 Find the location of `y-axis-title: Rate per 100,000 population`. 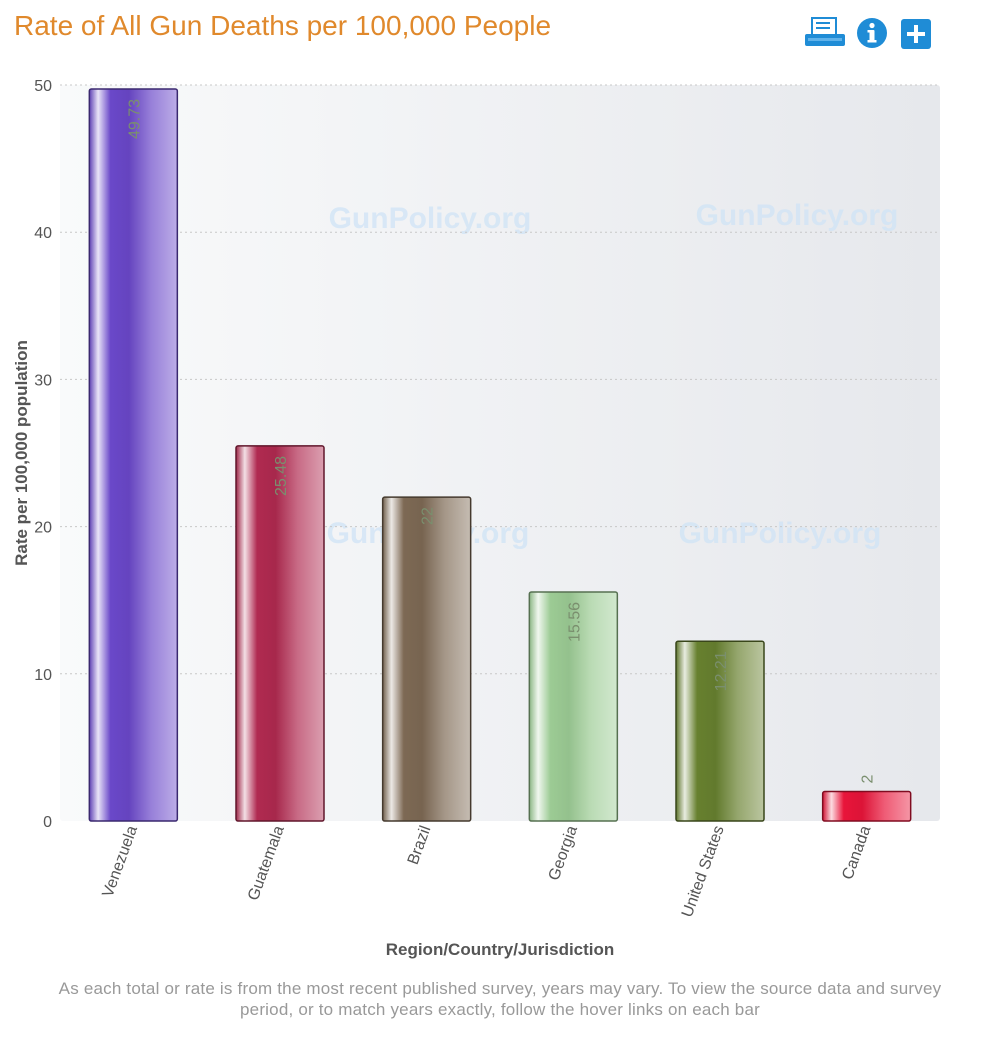

y-axis-title: Rate per 100,000 population is located at coordinates (21, 453).